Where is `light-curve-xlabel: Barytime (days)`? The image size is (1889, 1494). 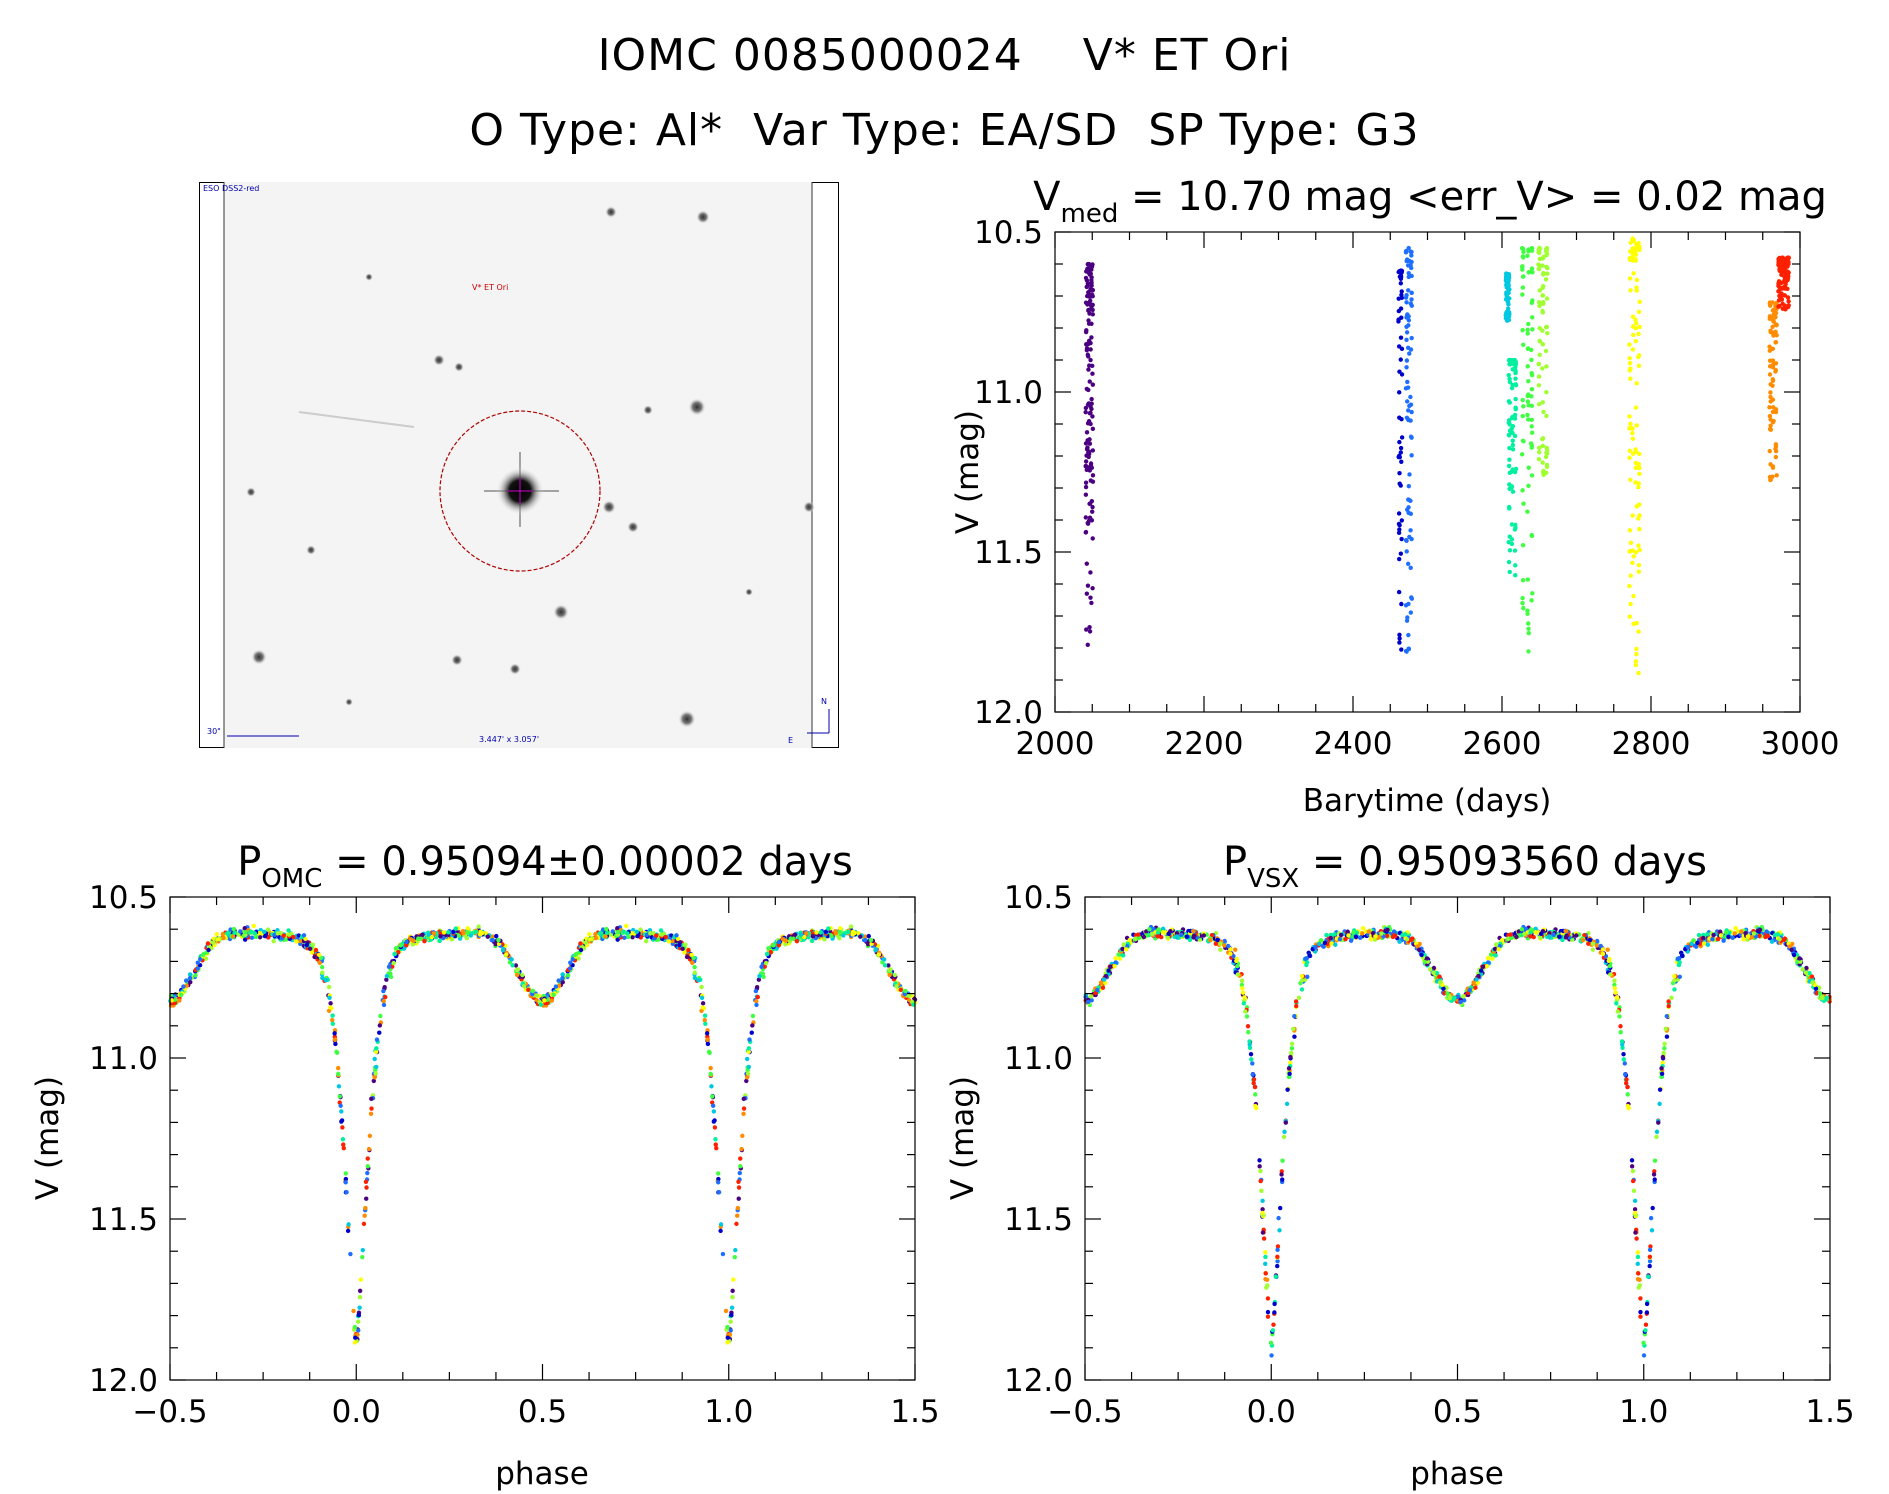
light-curve-xlabel: Barytime (days) is located at coordinates (1427, 801).